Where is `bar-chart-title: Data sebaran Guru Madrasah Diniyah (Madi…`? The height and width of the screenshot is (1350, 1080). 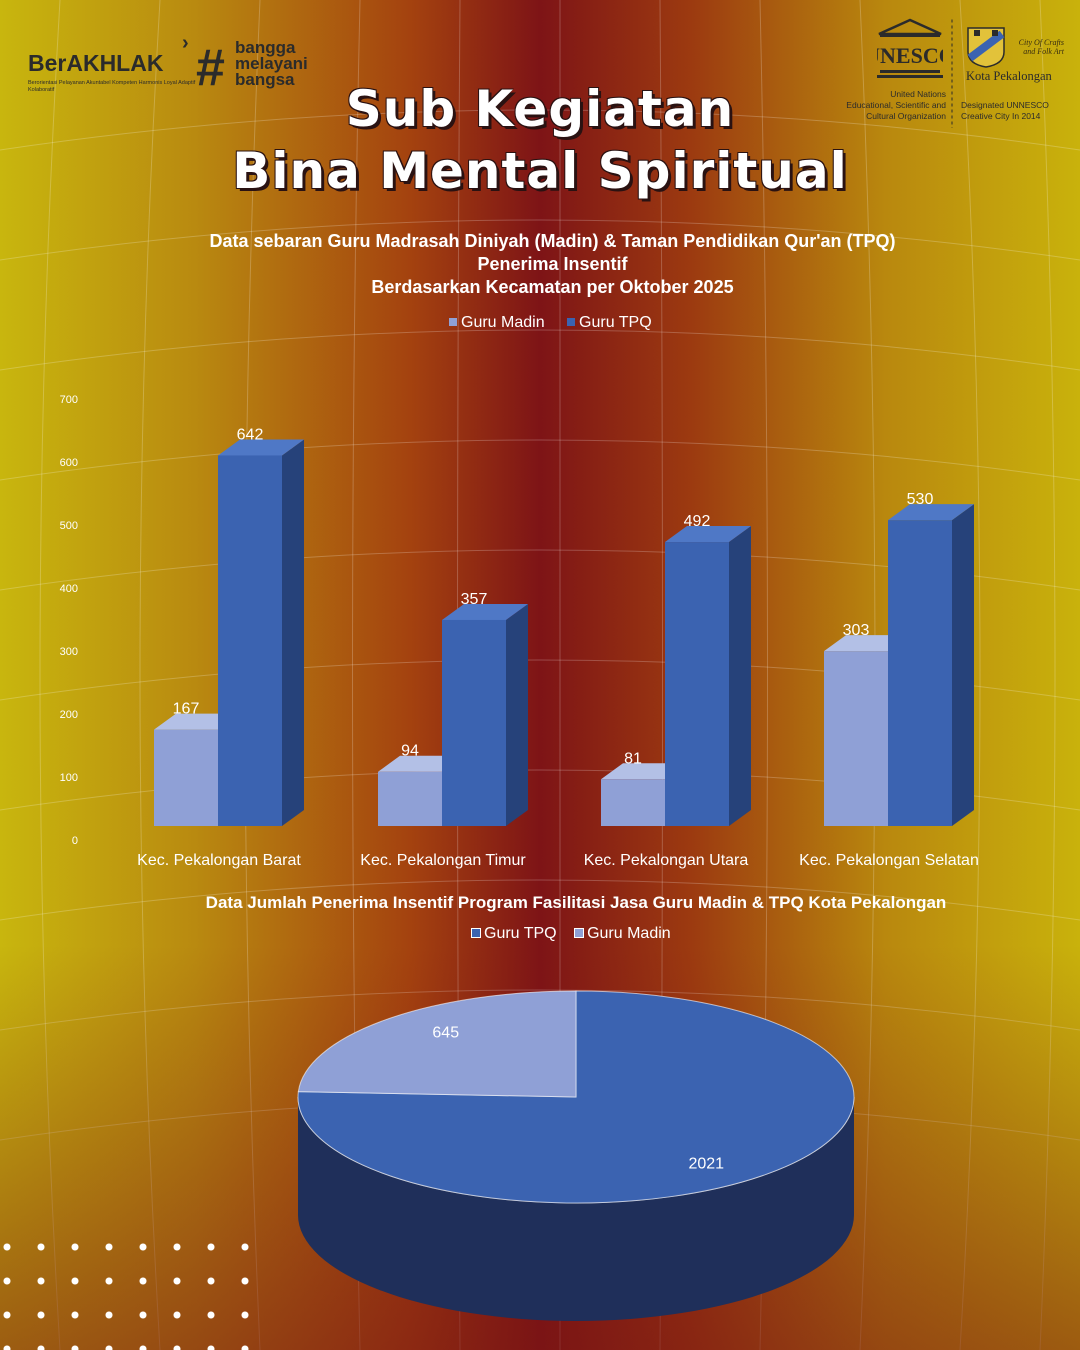
bar-chart-title: Data sebaran Guru Madrasah Diniyah (Madi… is located at coordinates (540, 264).